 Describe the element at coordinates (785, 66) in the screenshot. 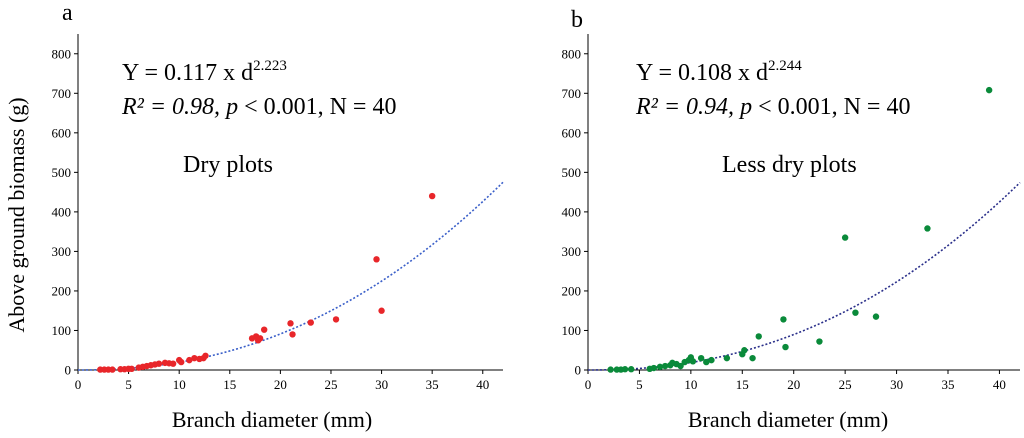

I see `panel-b-equation-exponent: 2.244` at that location.